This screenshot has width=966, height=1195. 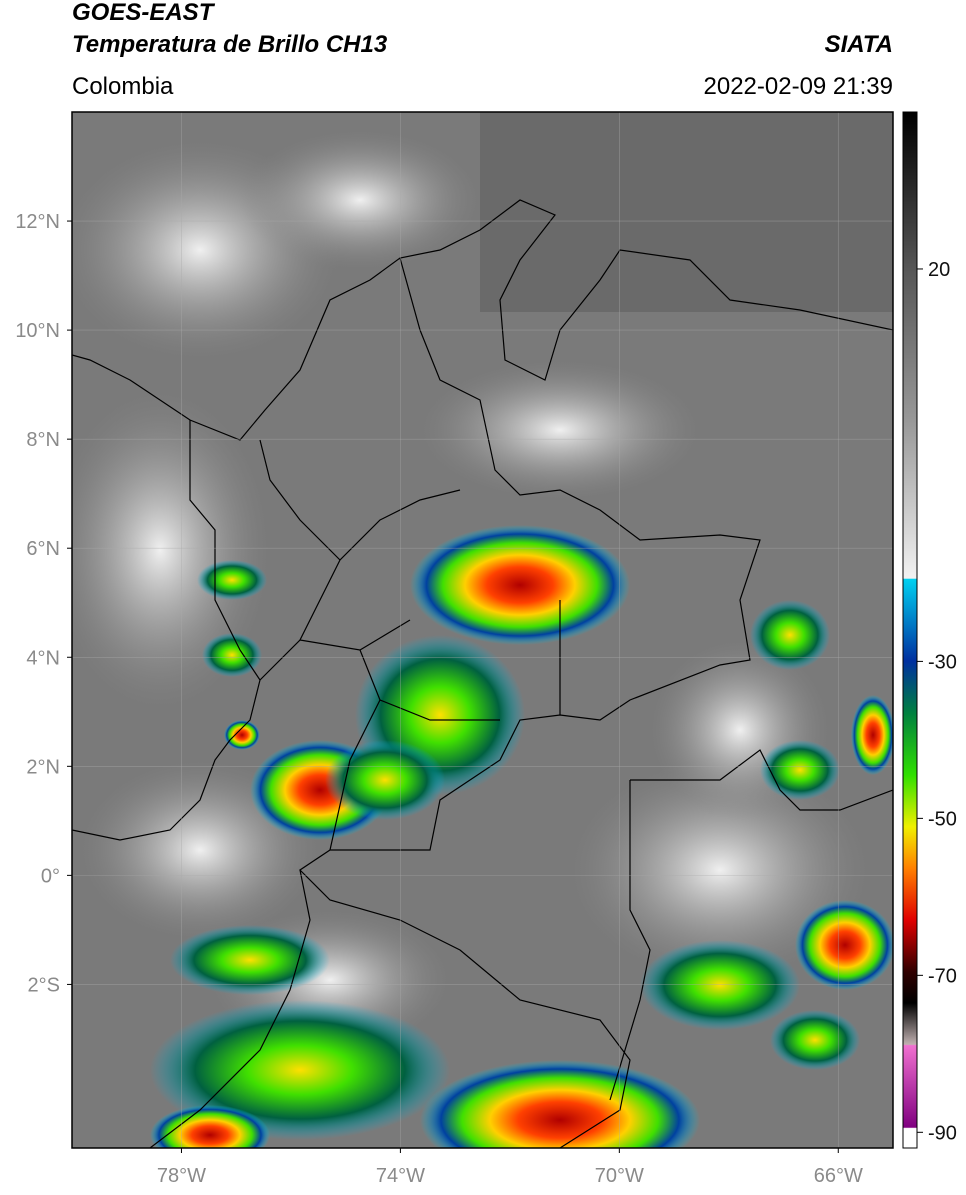 What do you see at coordinates (123, 86) in the screenshot?
I see `region: Colombia` at bounding box center [123, 86].